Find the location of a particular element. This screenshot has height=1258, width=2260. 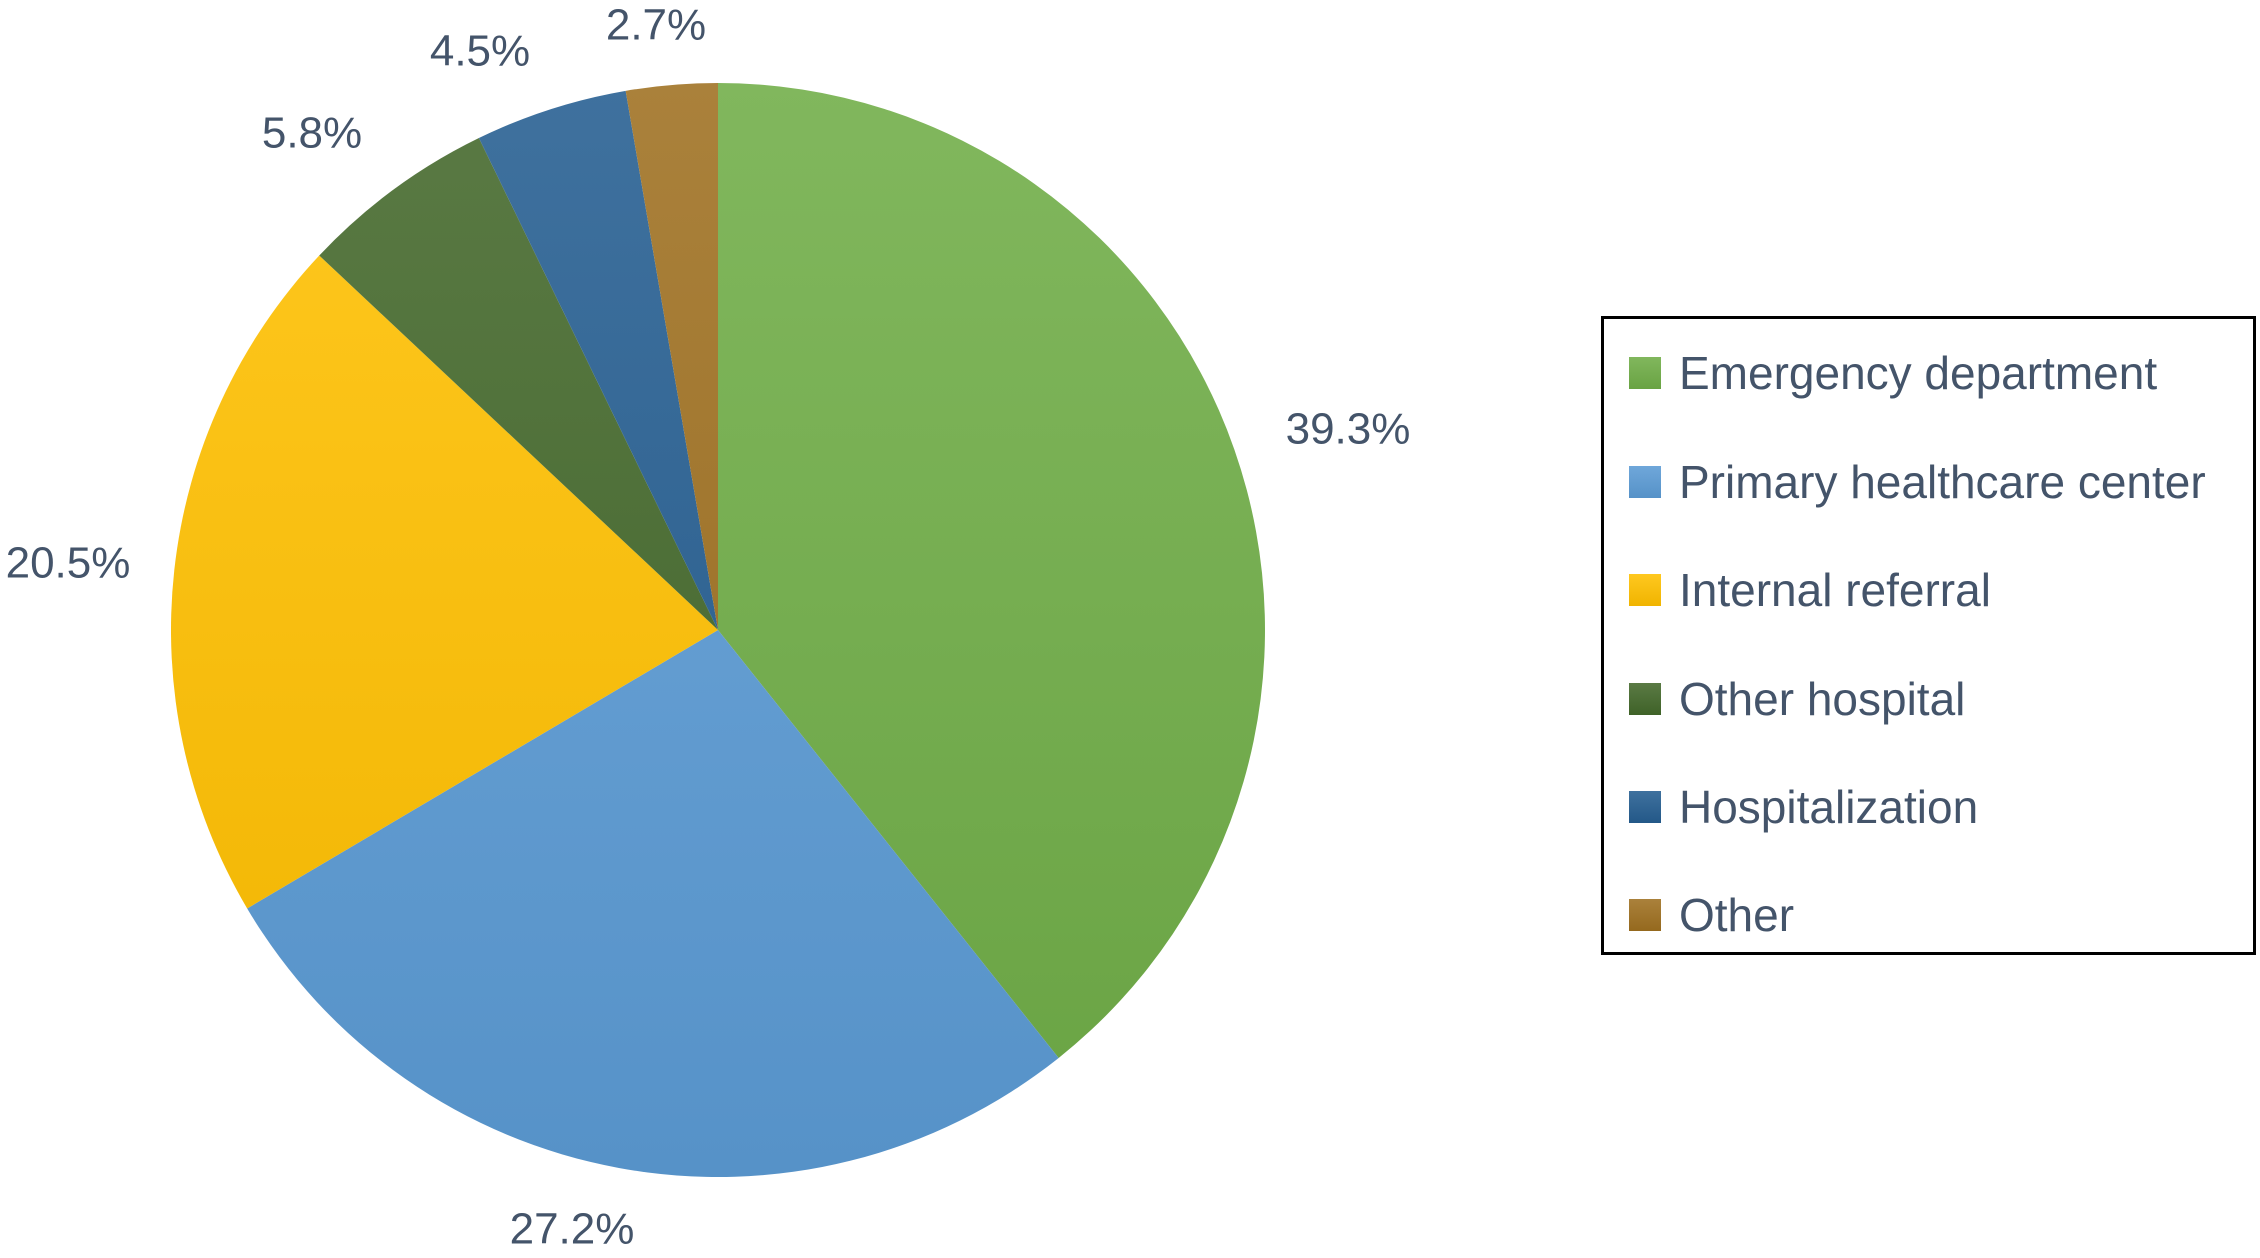

legend-item-hospitalization: Hospitalization is located at coordinates (1803, 807).